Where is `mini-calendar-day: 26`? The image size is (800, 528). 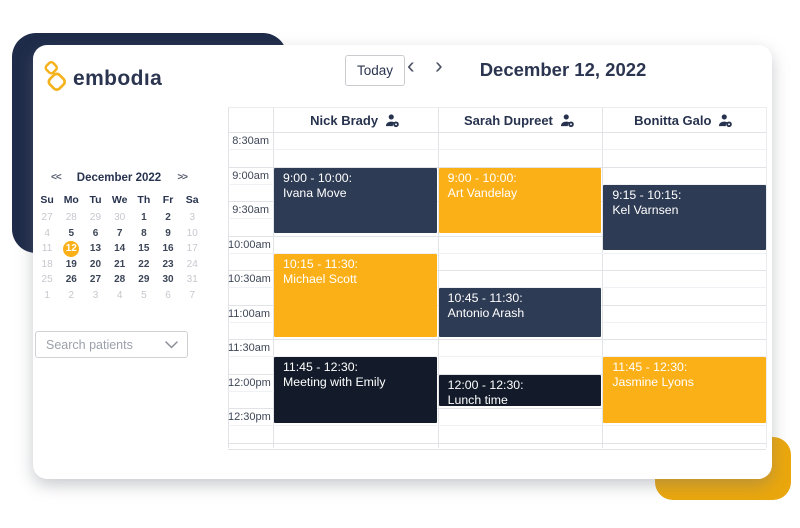 mini-calendar-day: 26 is located at coordinates (71, 280).